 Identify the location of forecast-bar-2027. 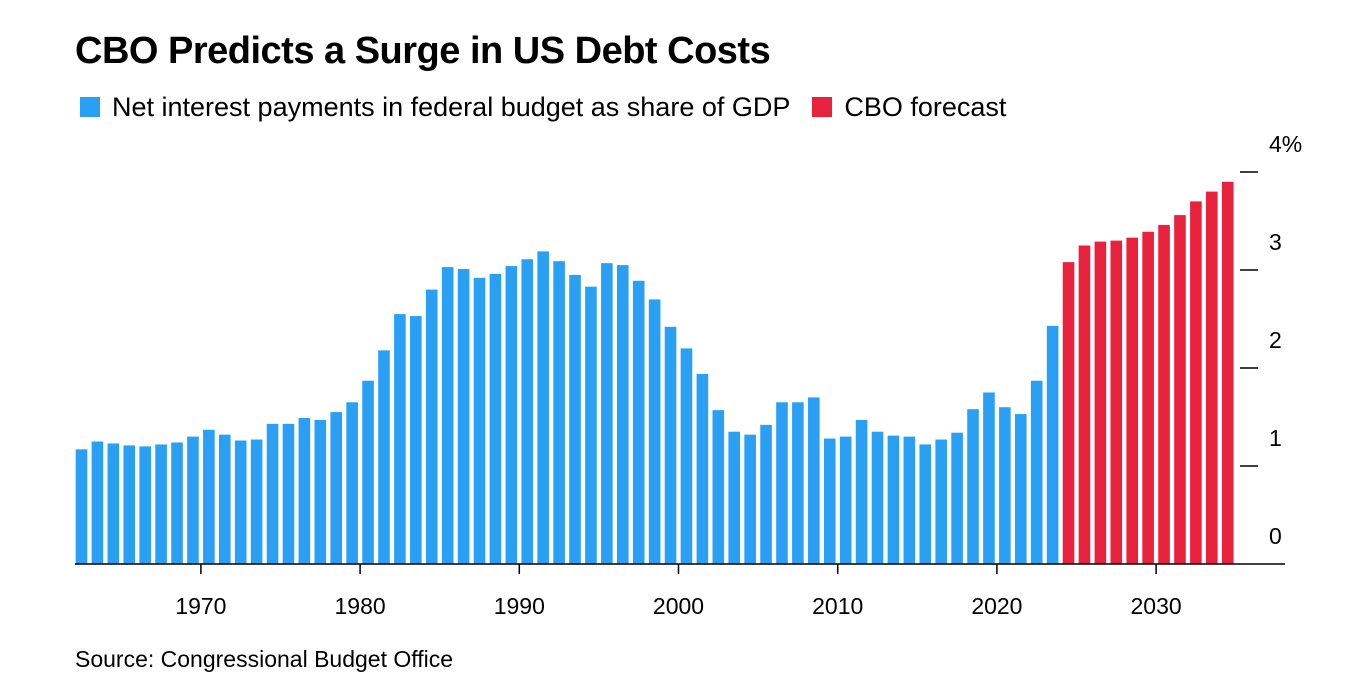
(1116, 402).